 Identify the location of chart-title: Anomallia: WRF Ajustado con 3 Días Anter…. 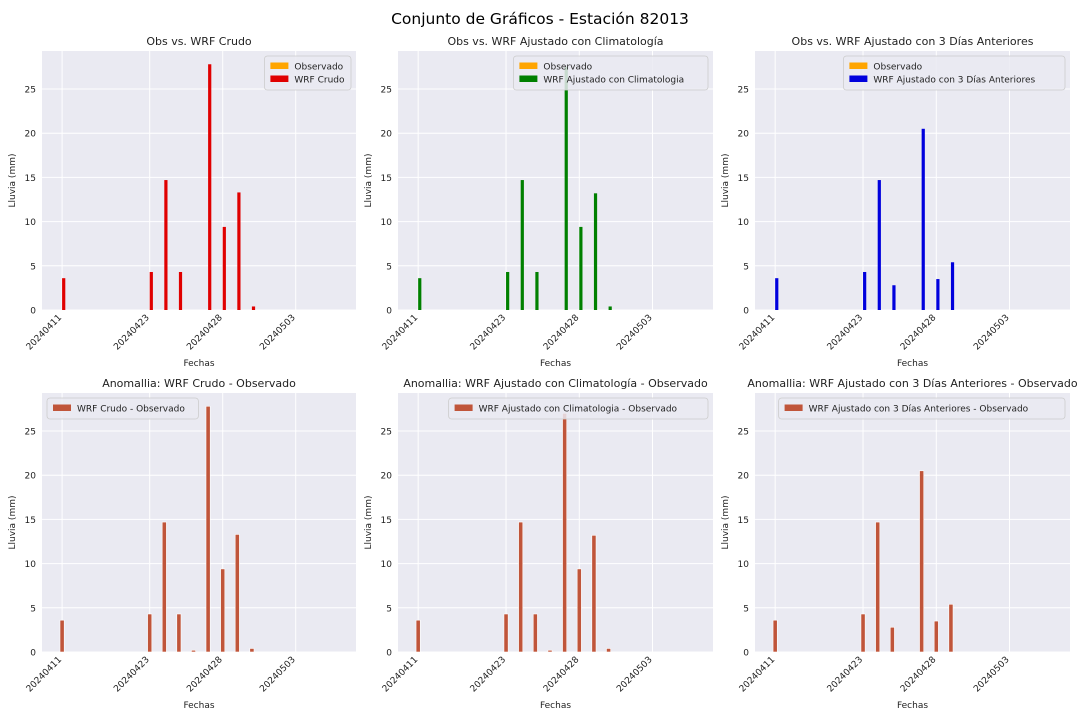
(912, 383).